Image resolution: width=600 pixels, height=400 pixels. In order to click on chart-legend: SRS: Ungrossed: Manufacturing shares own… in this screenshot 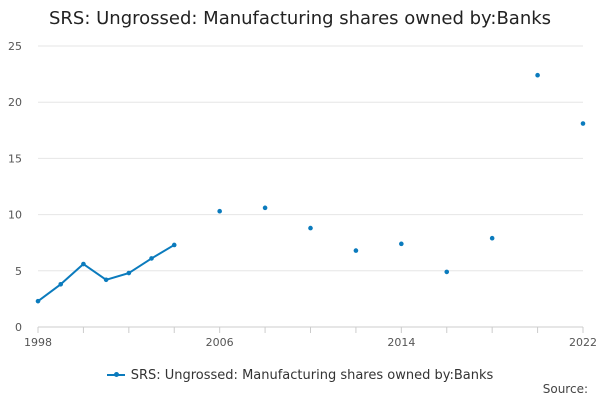, I will do `click(300, 374)`.